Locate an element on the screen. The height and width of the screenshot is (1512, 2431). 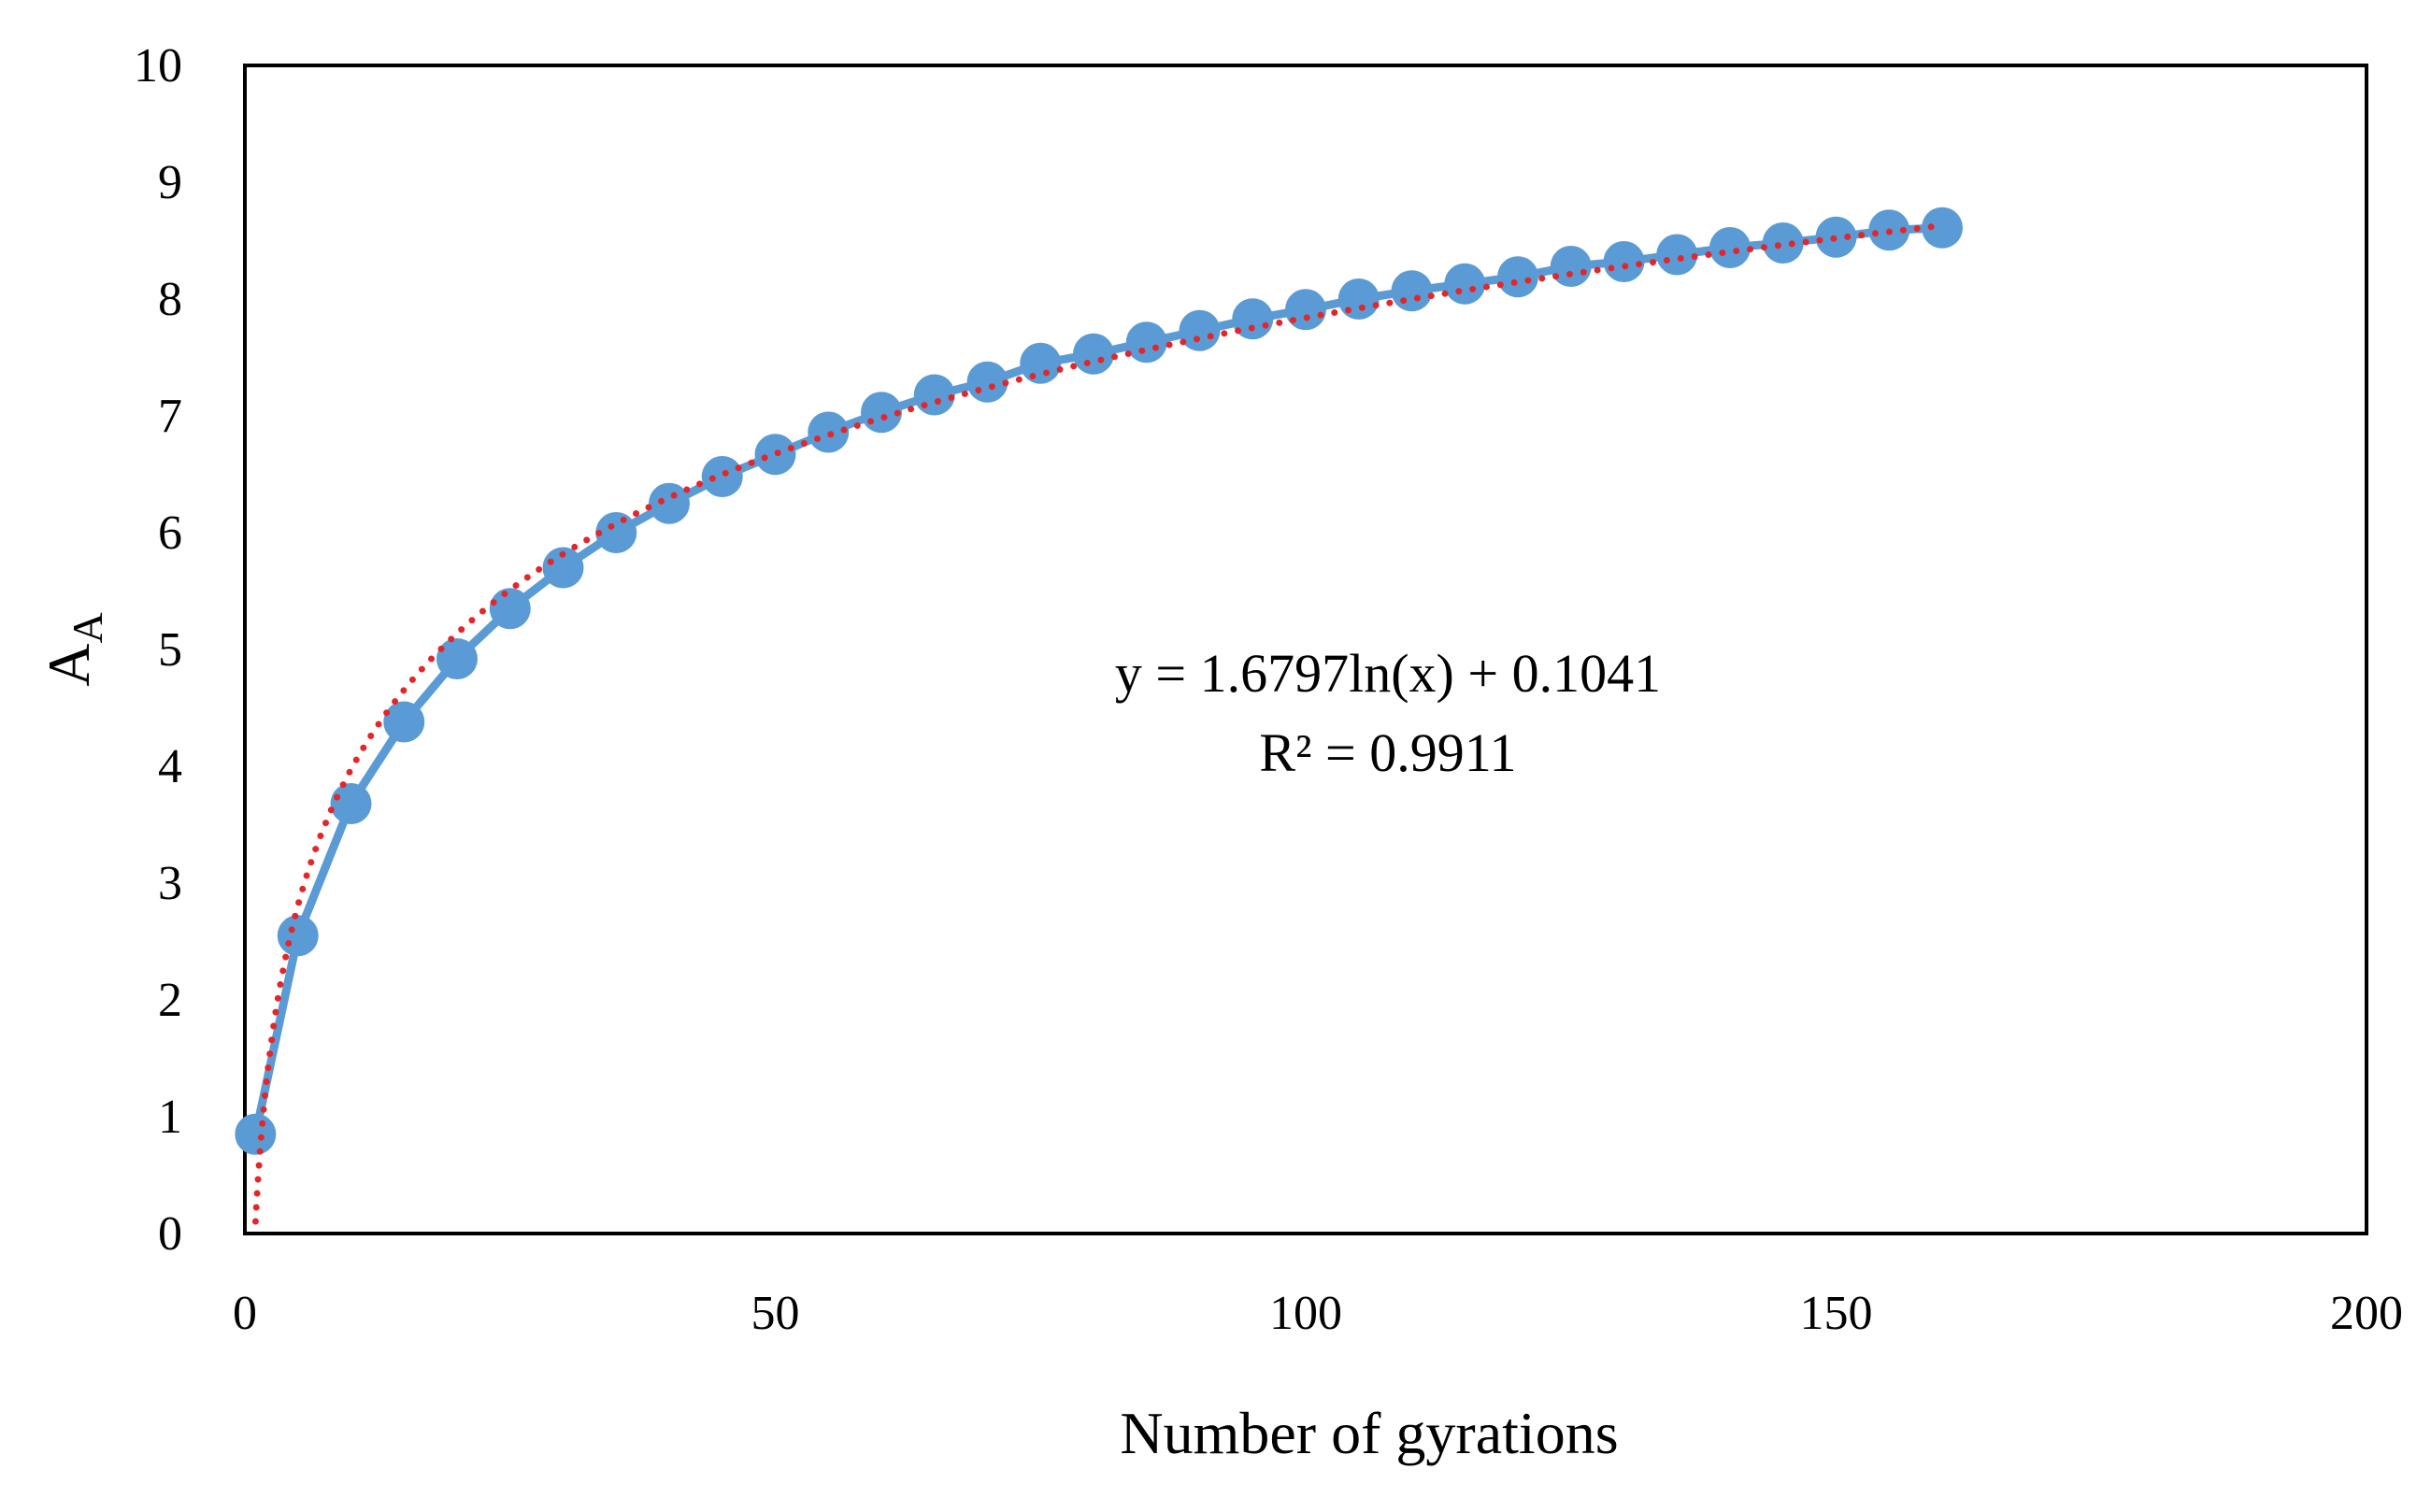
y-axis-ticks: 0 1 2 3 4 5 6 7 8 9 10 is located at coordinates (158, 650).